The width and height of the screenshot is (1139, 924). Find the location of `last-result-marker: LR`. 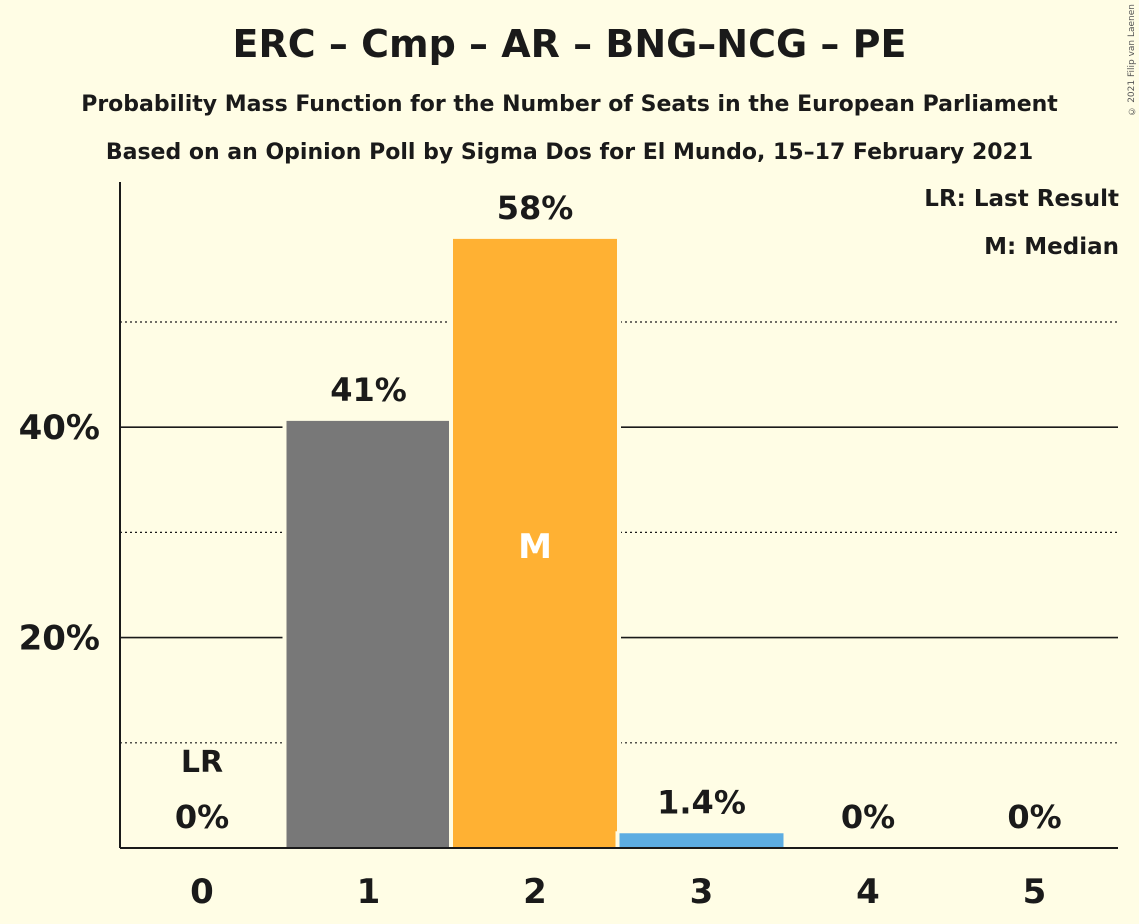

last-result-marker: LR is located at coordinates (202, 762).